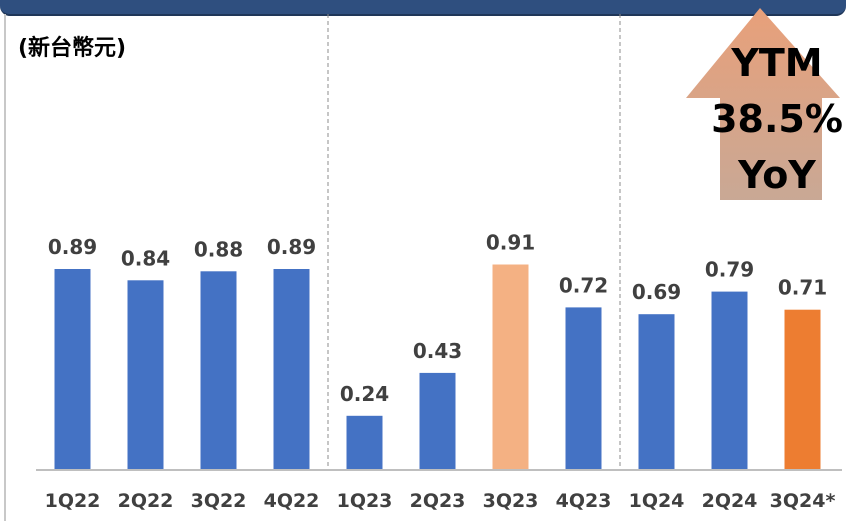 Image resolution: width=846 pixels, height=521 pixels. What do you see at coordinates (776, 63) in the screenshot?
I see `annotation-line-1: YTM` at bounding box center [776, 63].